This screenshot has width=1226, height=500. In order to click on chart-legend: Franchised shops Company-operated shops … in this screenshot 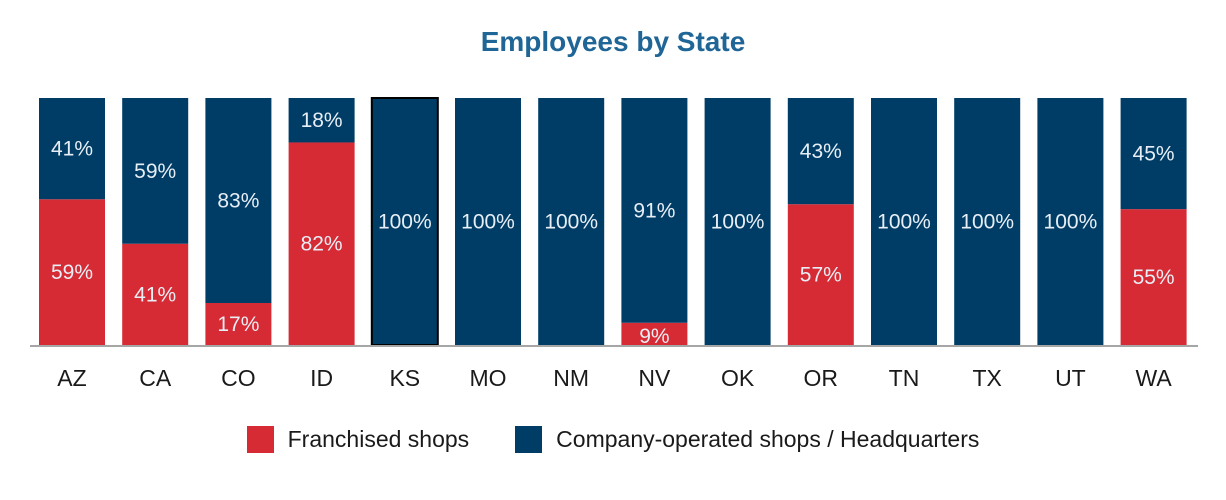, I will do `click(613, 439)`.